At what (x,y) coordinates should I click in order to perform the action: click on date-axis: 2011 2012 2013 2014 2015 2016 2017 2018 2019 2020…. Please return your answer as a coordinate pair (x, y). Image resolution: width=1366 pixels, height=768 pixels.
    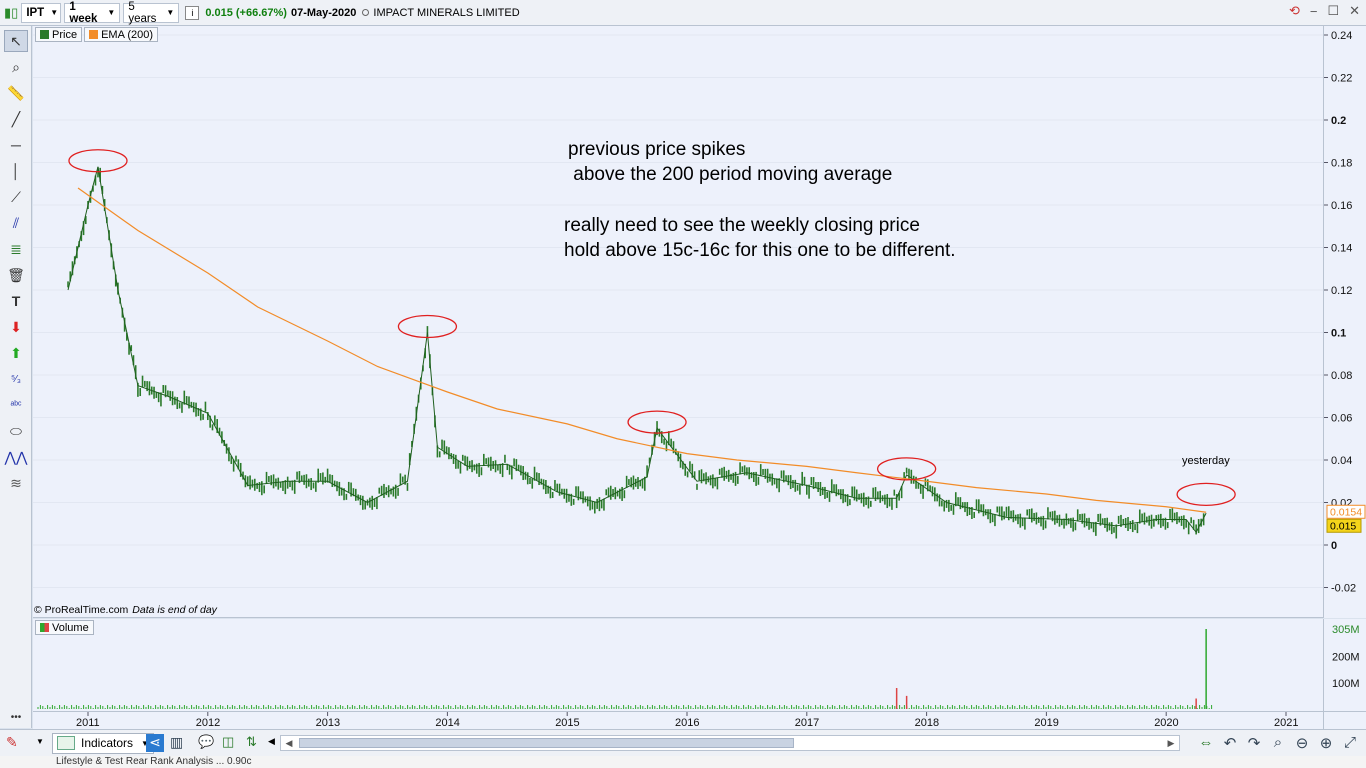
    Looking at the image, I should click on (678, 720).